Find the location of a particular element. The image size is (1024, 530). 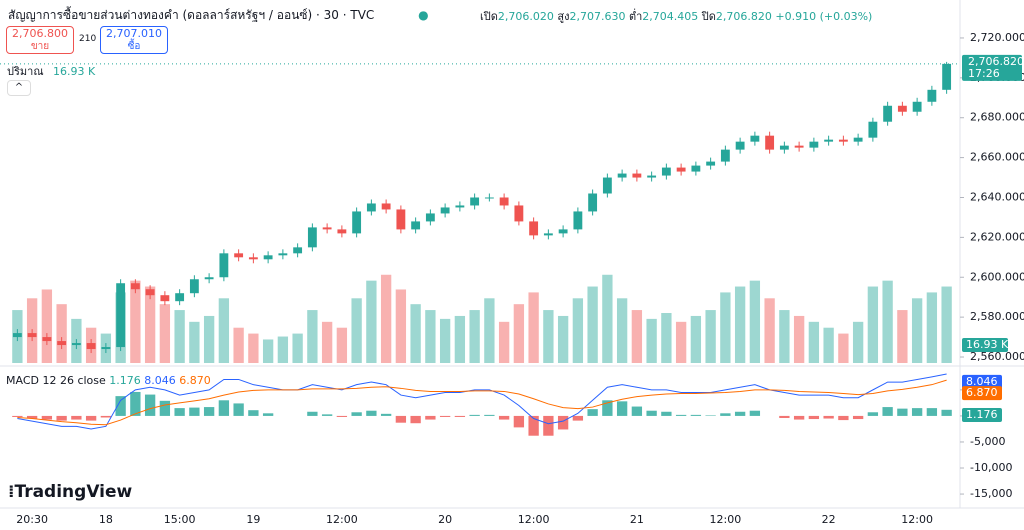

price-tick-label: 2,660.000 is located at coordinates (997, 157).